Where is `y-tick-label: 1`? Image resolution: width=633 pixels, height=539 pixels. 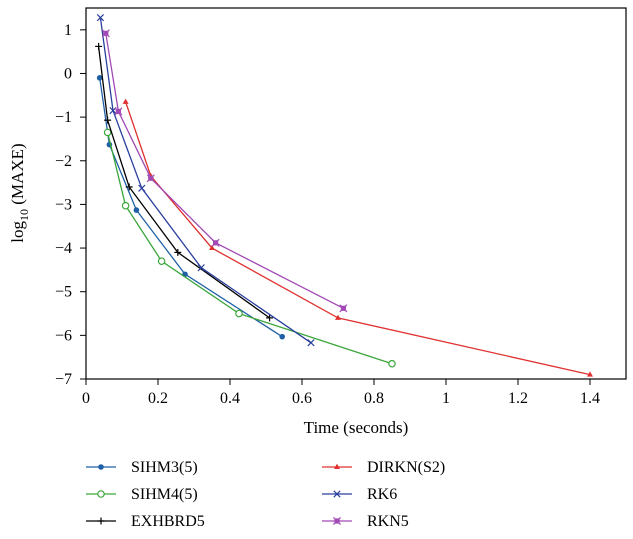
y-tick-label: 1 is located at coordinates (68, 30).